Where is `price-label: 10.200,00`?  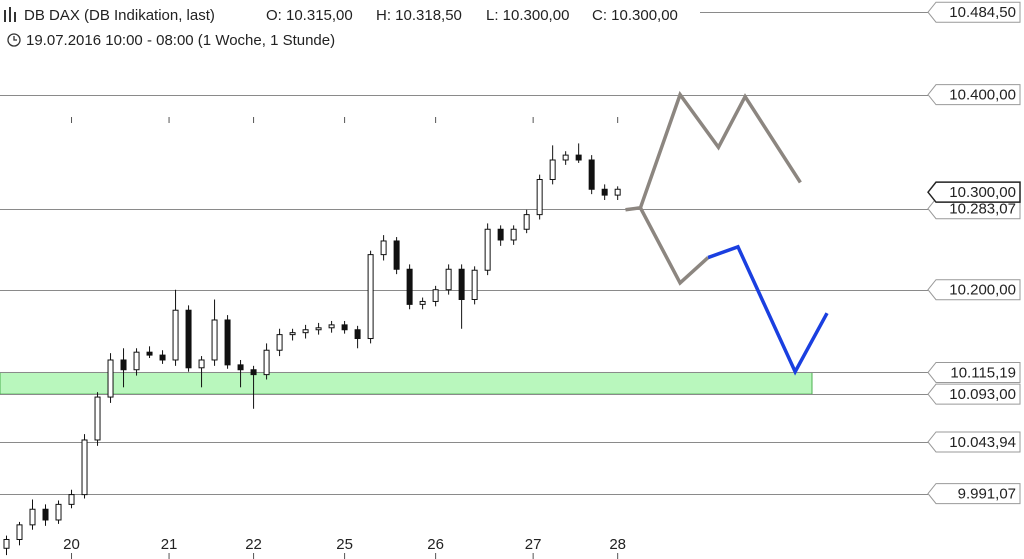 price-label: 10.200,00 is located at coordinates (982, 290).